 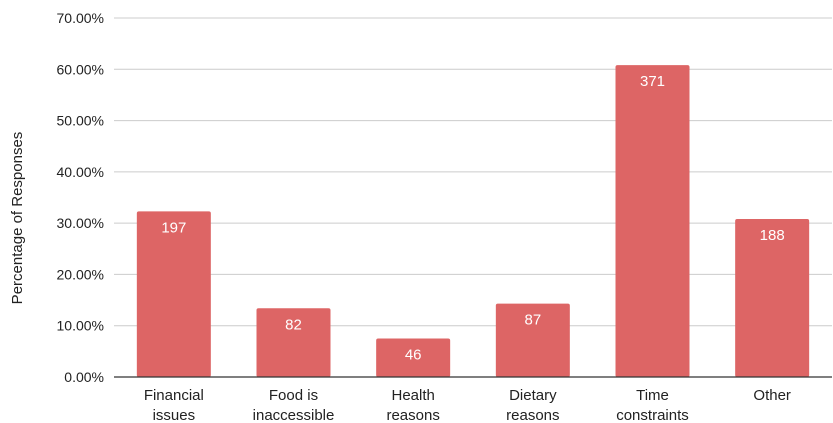 I want to click on x-tick-label: Other, so click(x=772, y=395).